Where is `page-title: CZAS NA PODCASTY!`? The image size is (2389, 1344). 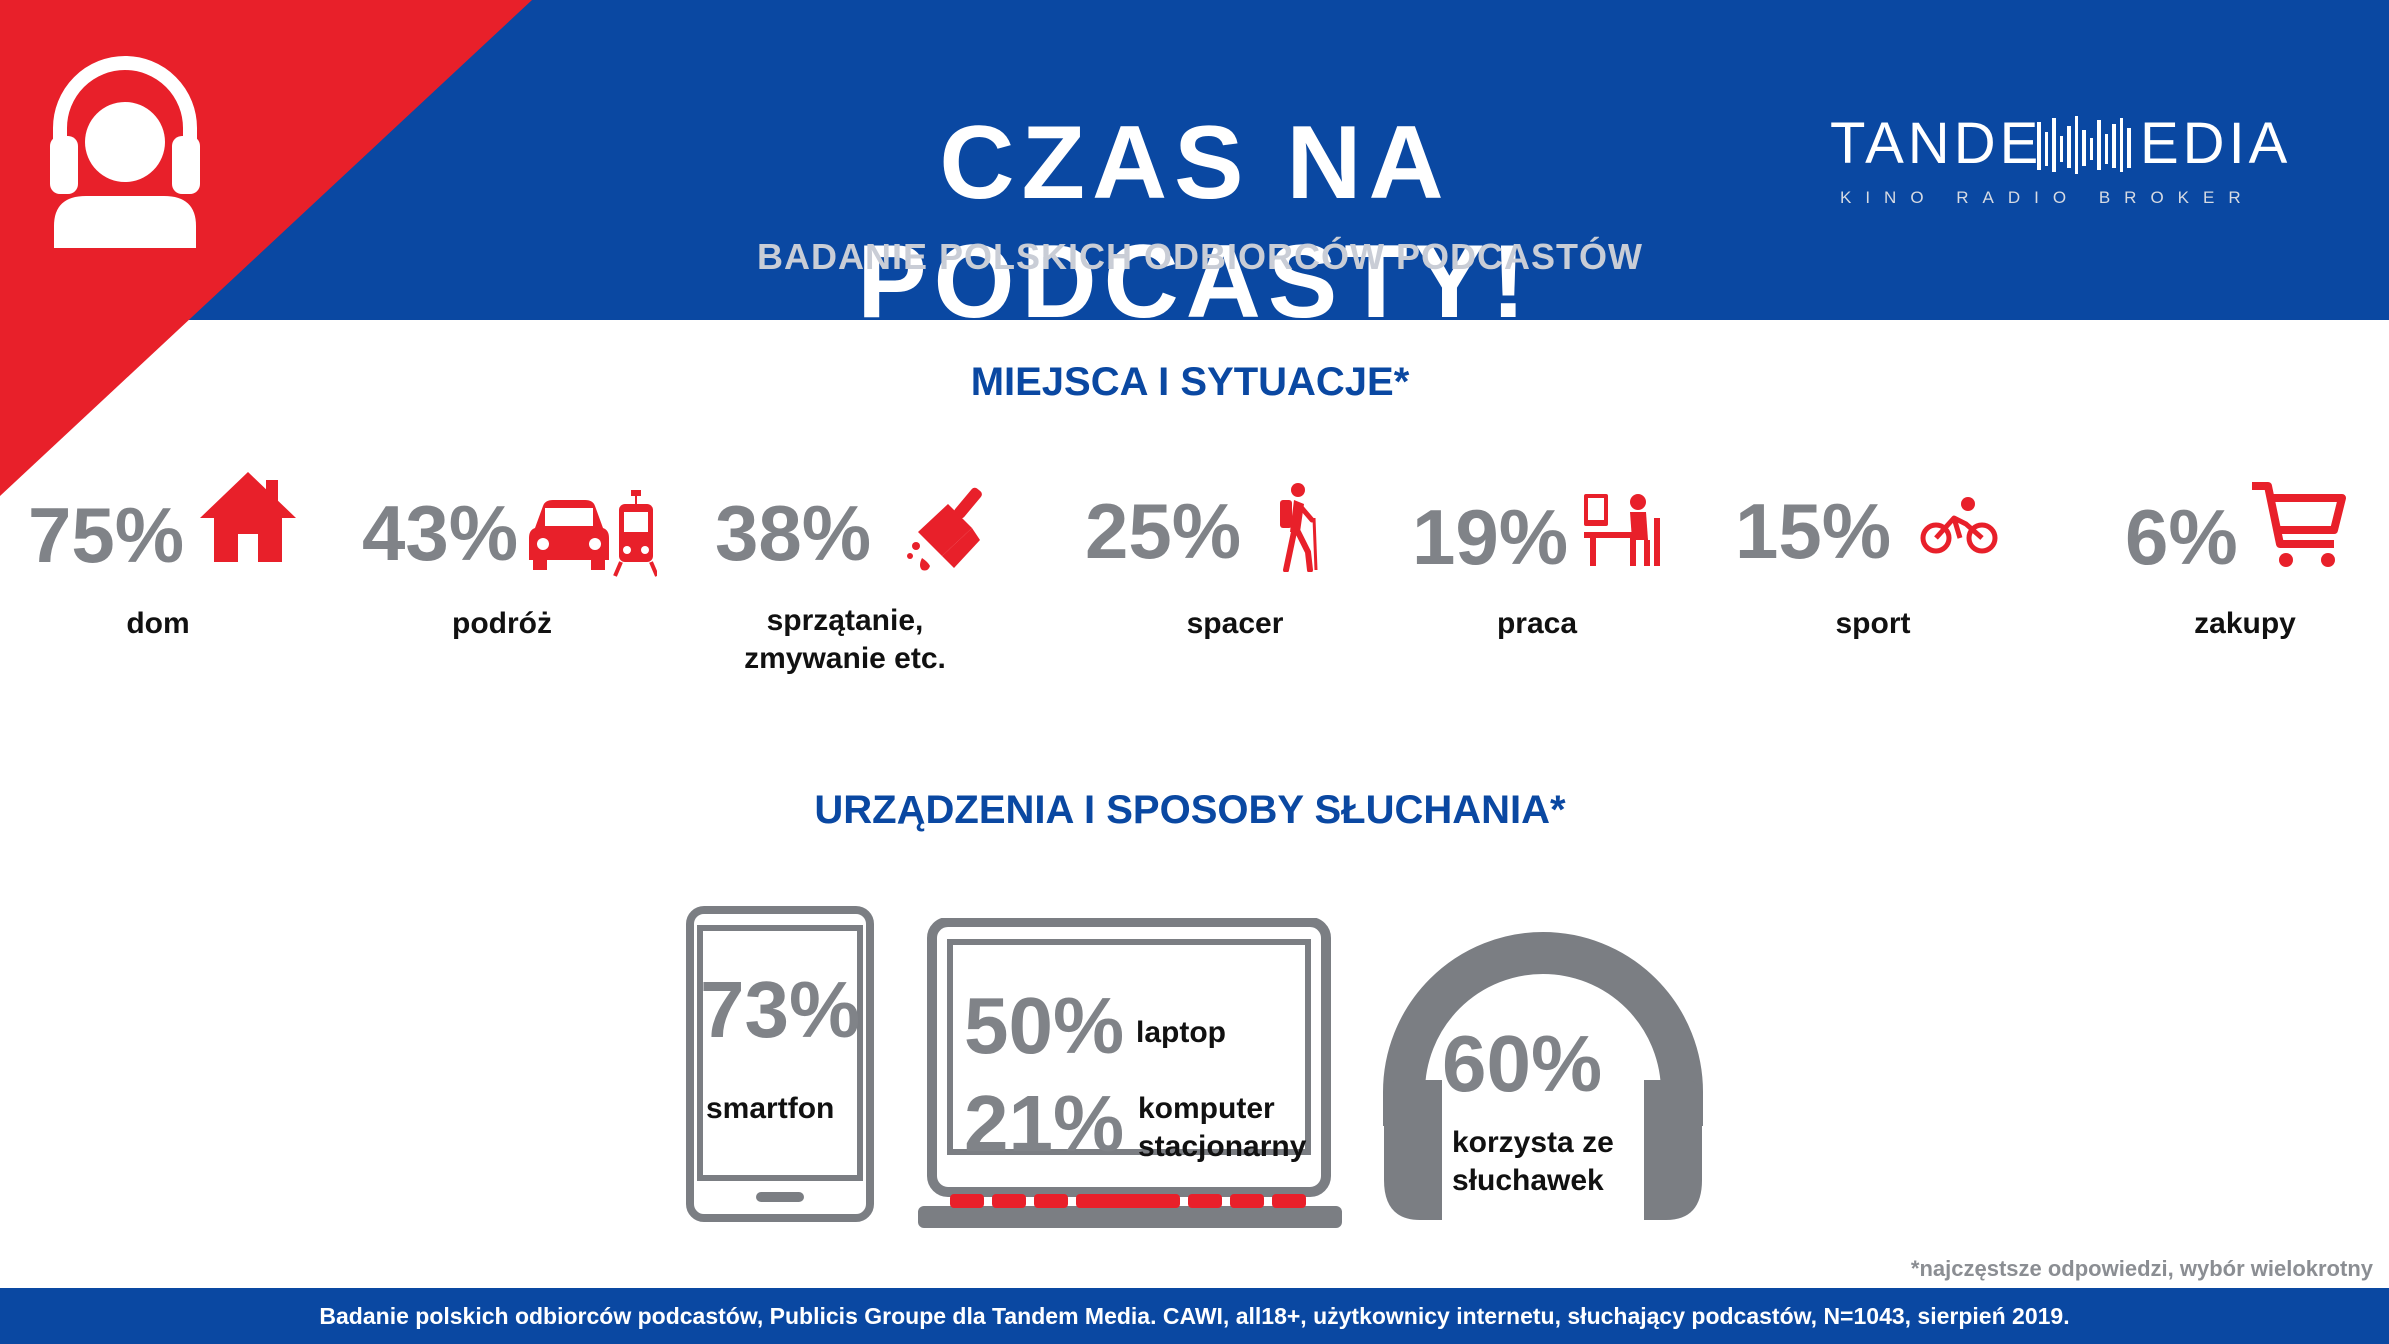 page-title: CZAS NA PODCASTY! is located at coordinates (1195, 222).